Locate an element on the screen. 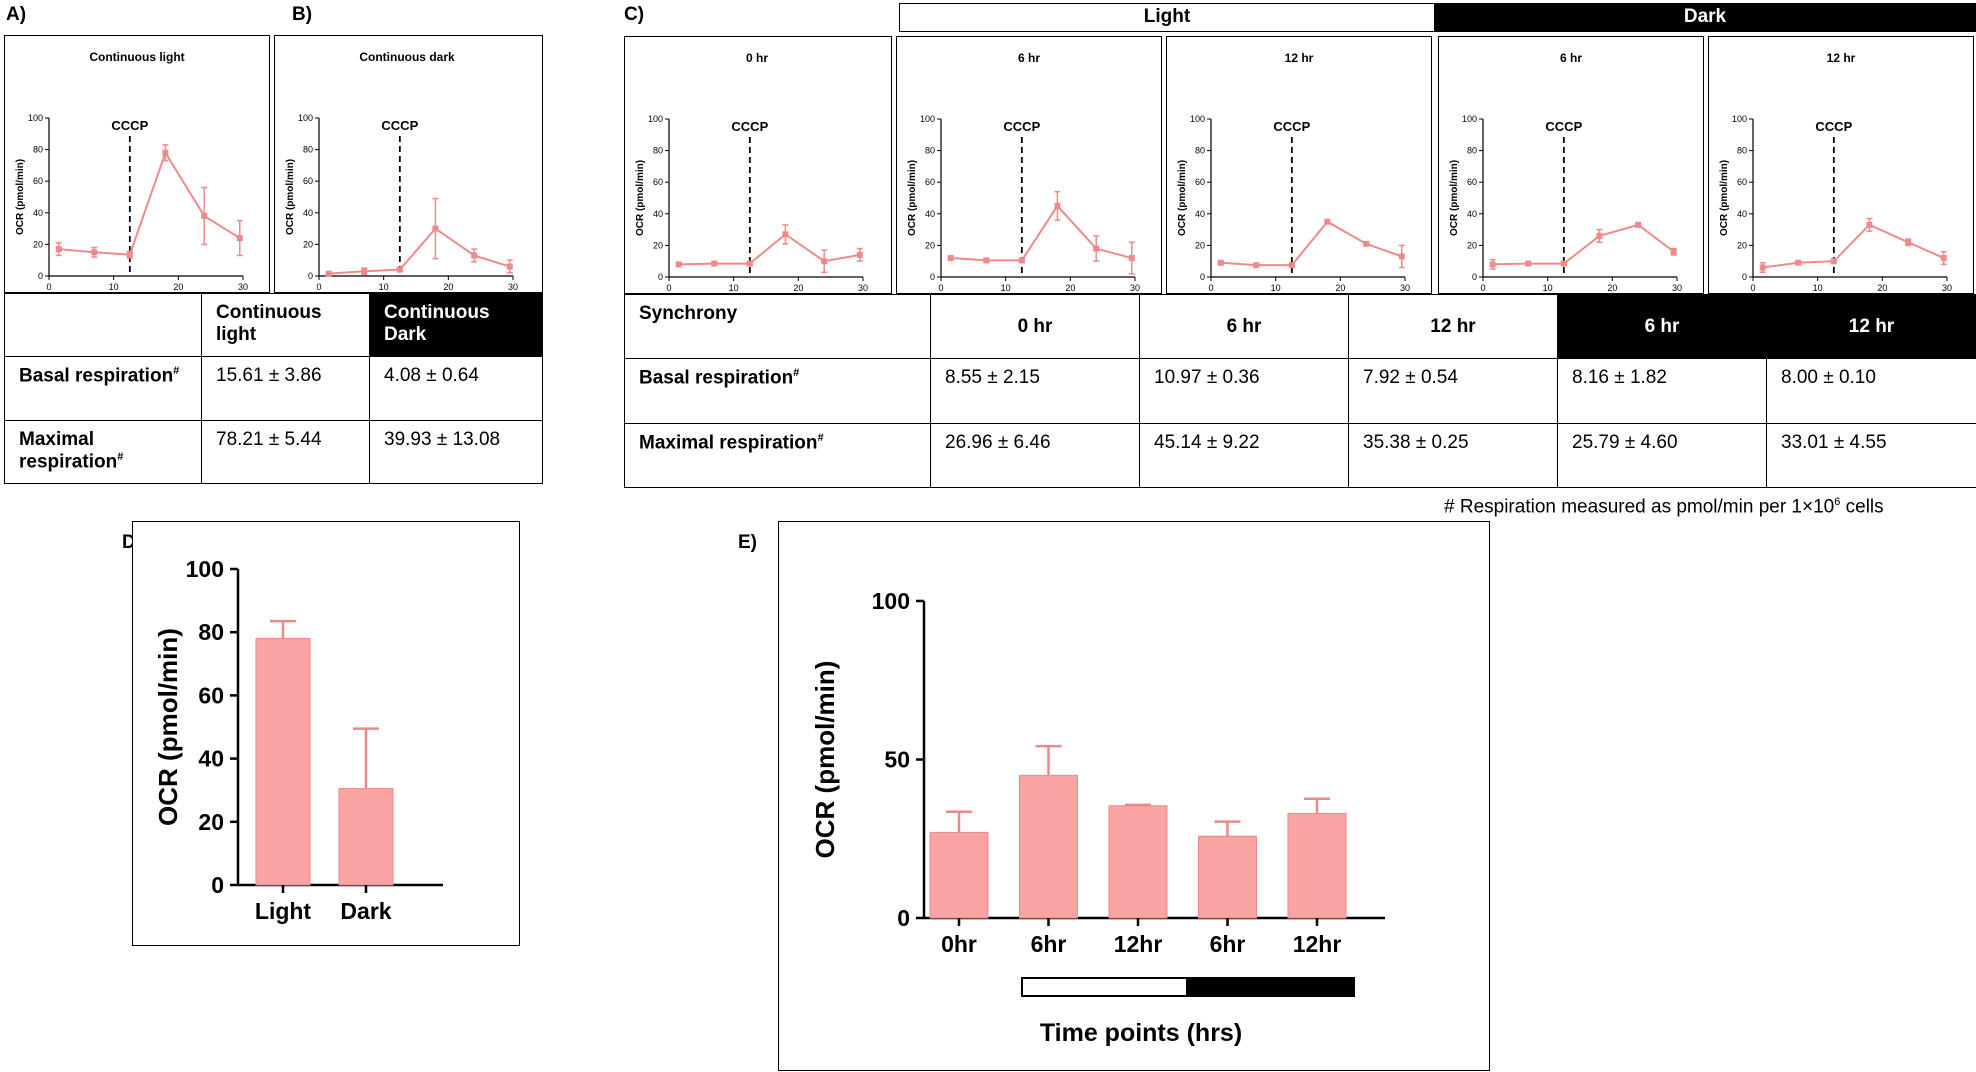 The width and height of the screenshot is (1976, 1072). x-tick-label: 12hr is located at coordinates (1317, 944).